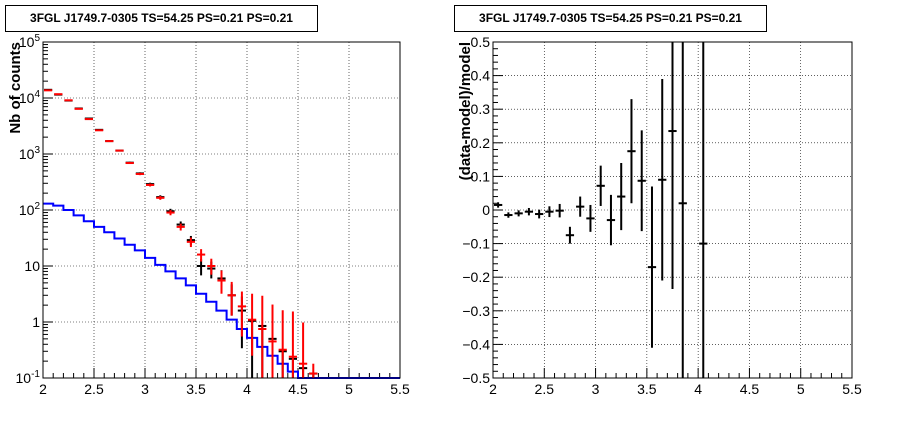  Describe the element at coordinates (298, 389) in the screenshot. I see `x-tick-label-left: 4.5` at that location.